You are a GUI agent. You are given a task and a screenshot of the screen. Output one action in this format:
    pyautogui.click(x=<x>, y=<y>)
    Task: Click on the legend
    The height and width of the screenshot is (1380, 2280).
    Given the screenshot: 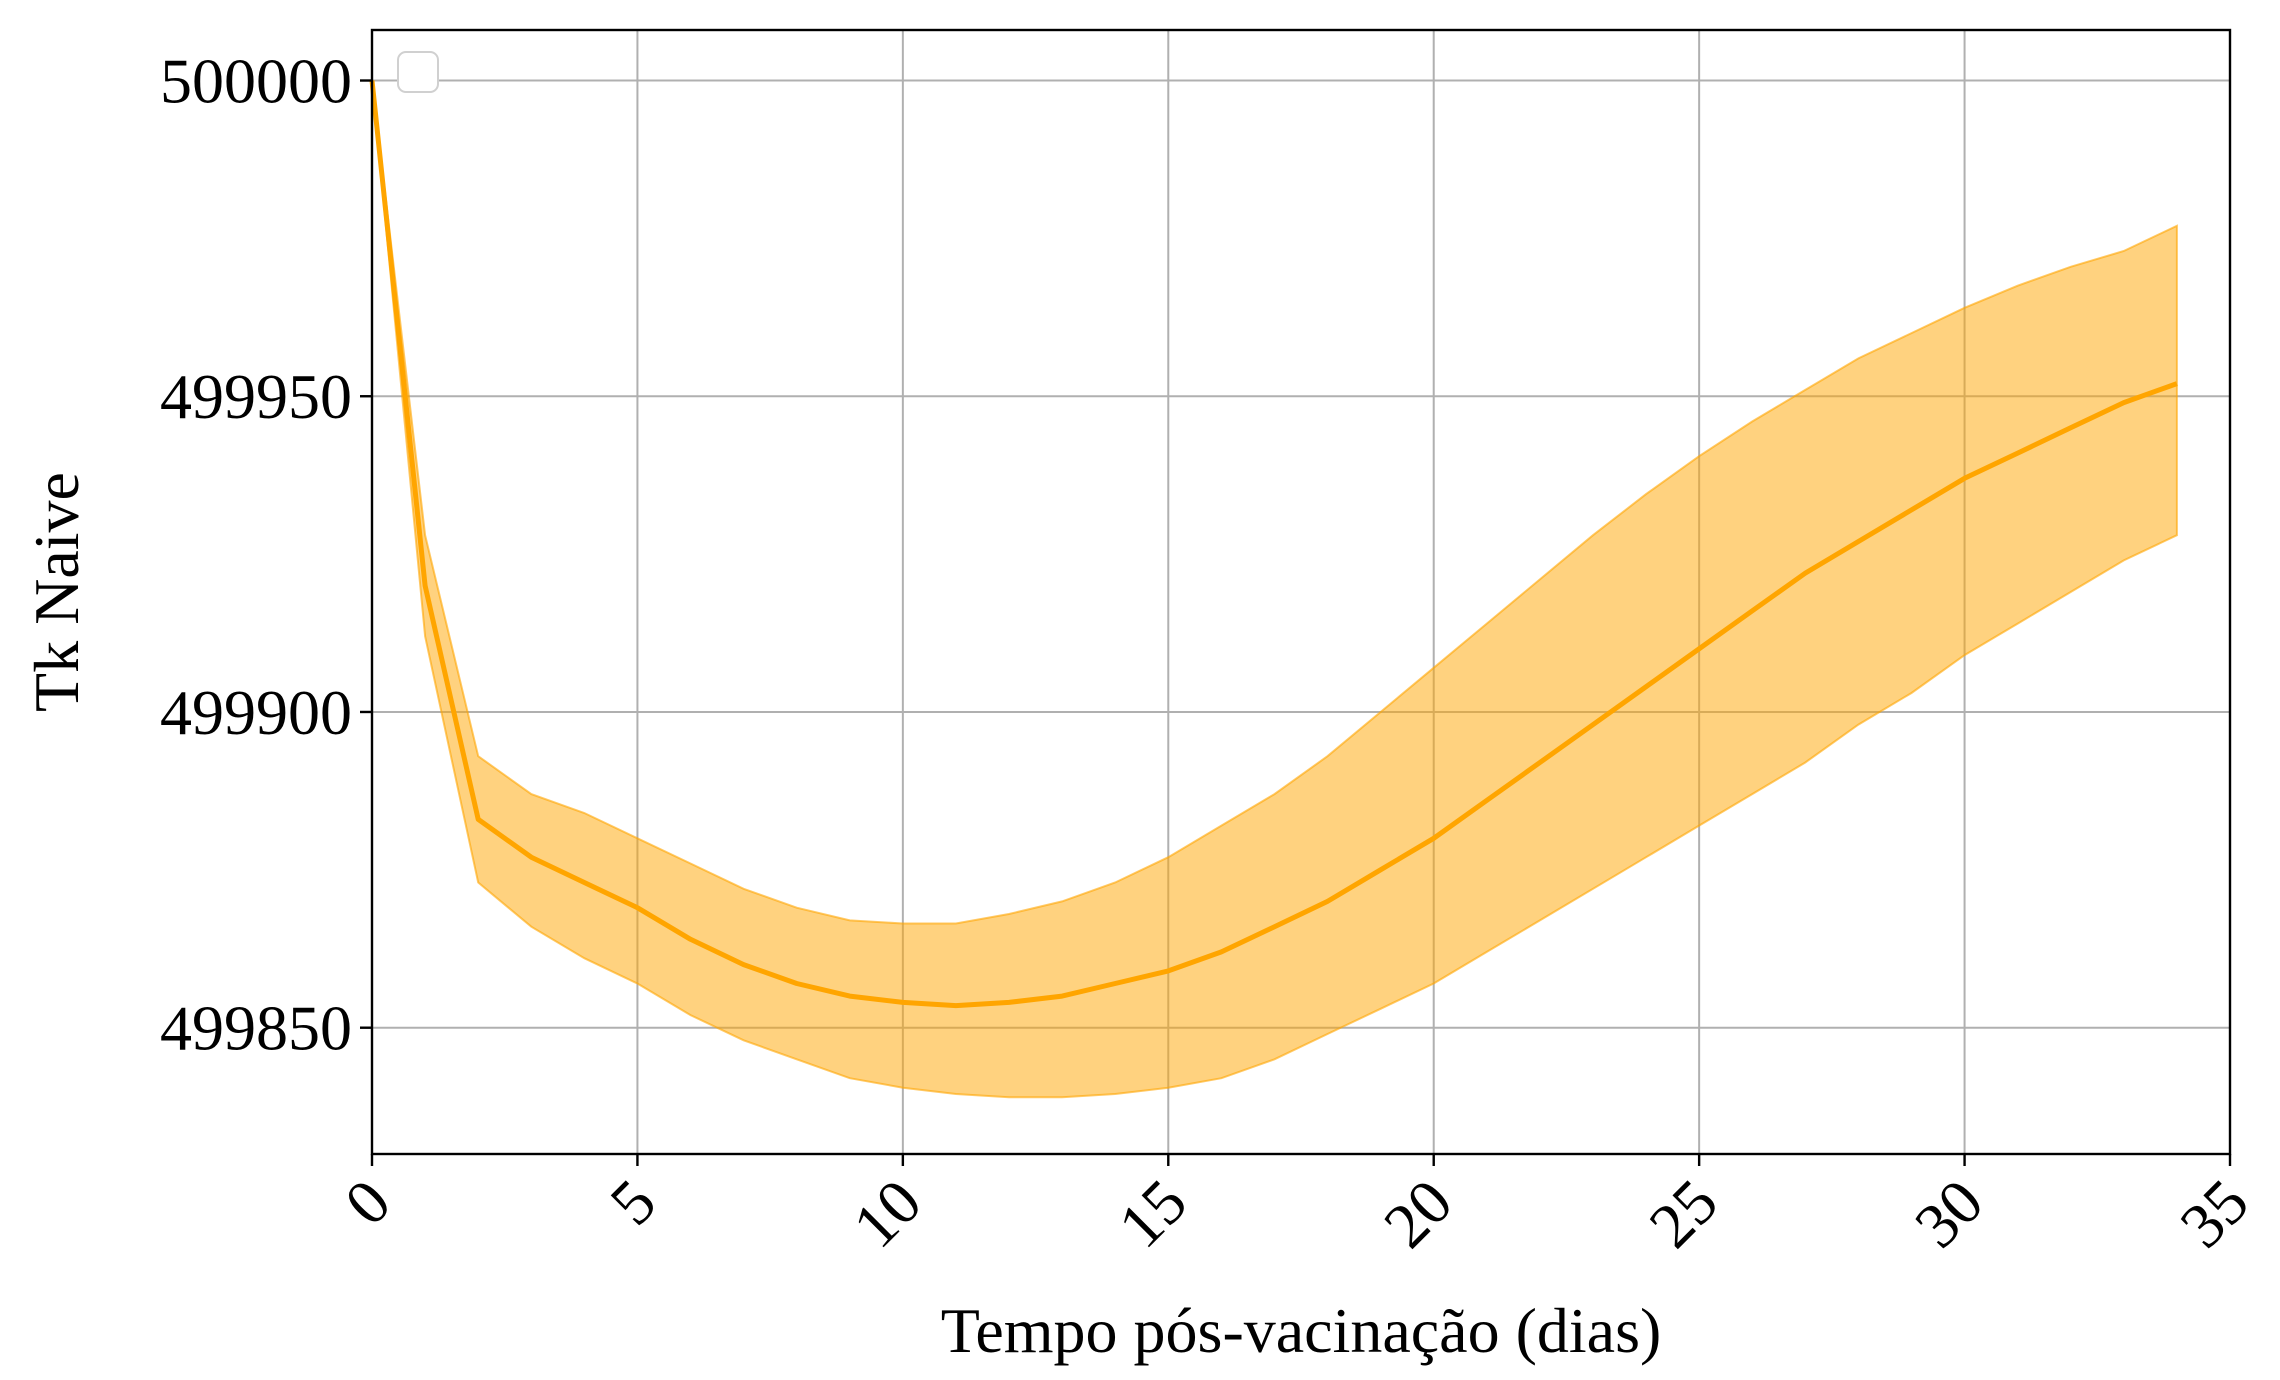 What is the action you would take?
    pyautogui.click(x=418, y=72)
    